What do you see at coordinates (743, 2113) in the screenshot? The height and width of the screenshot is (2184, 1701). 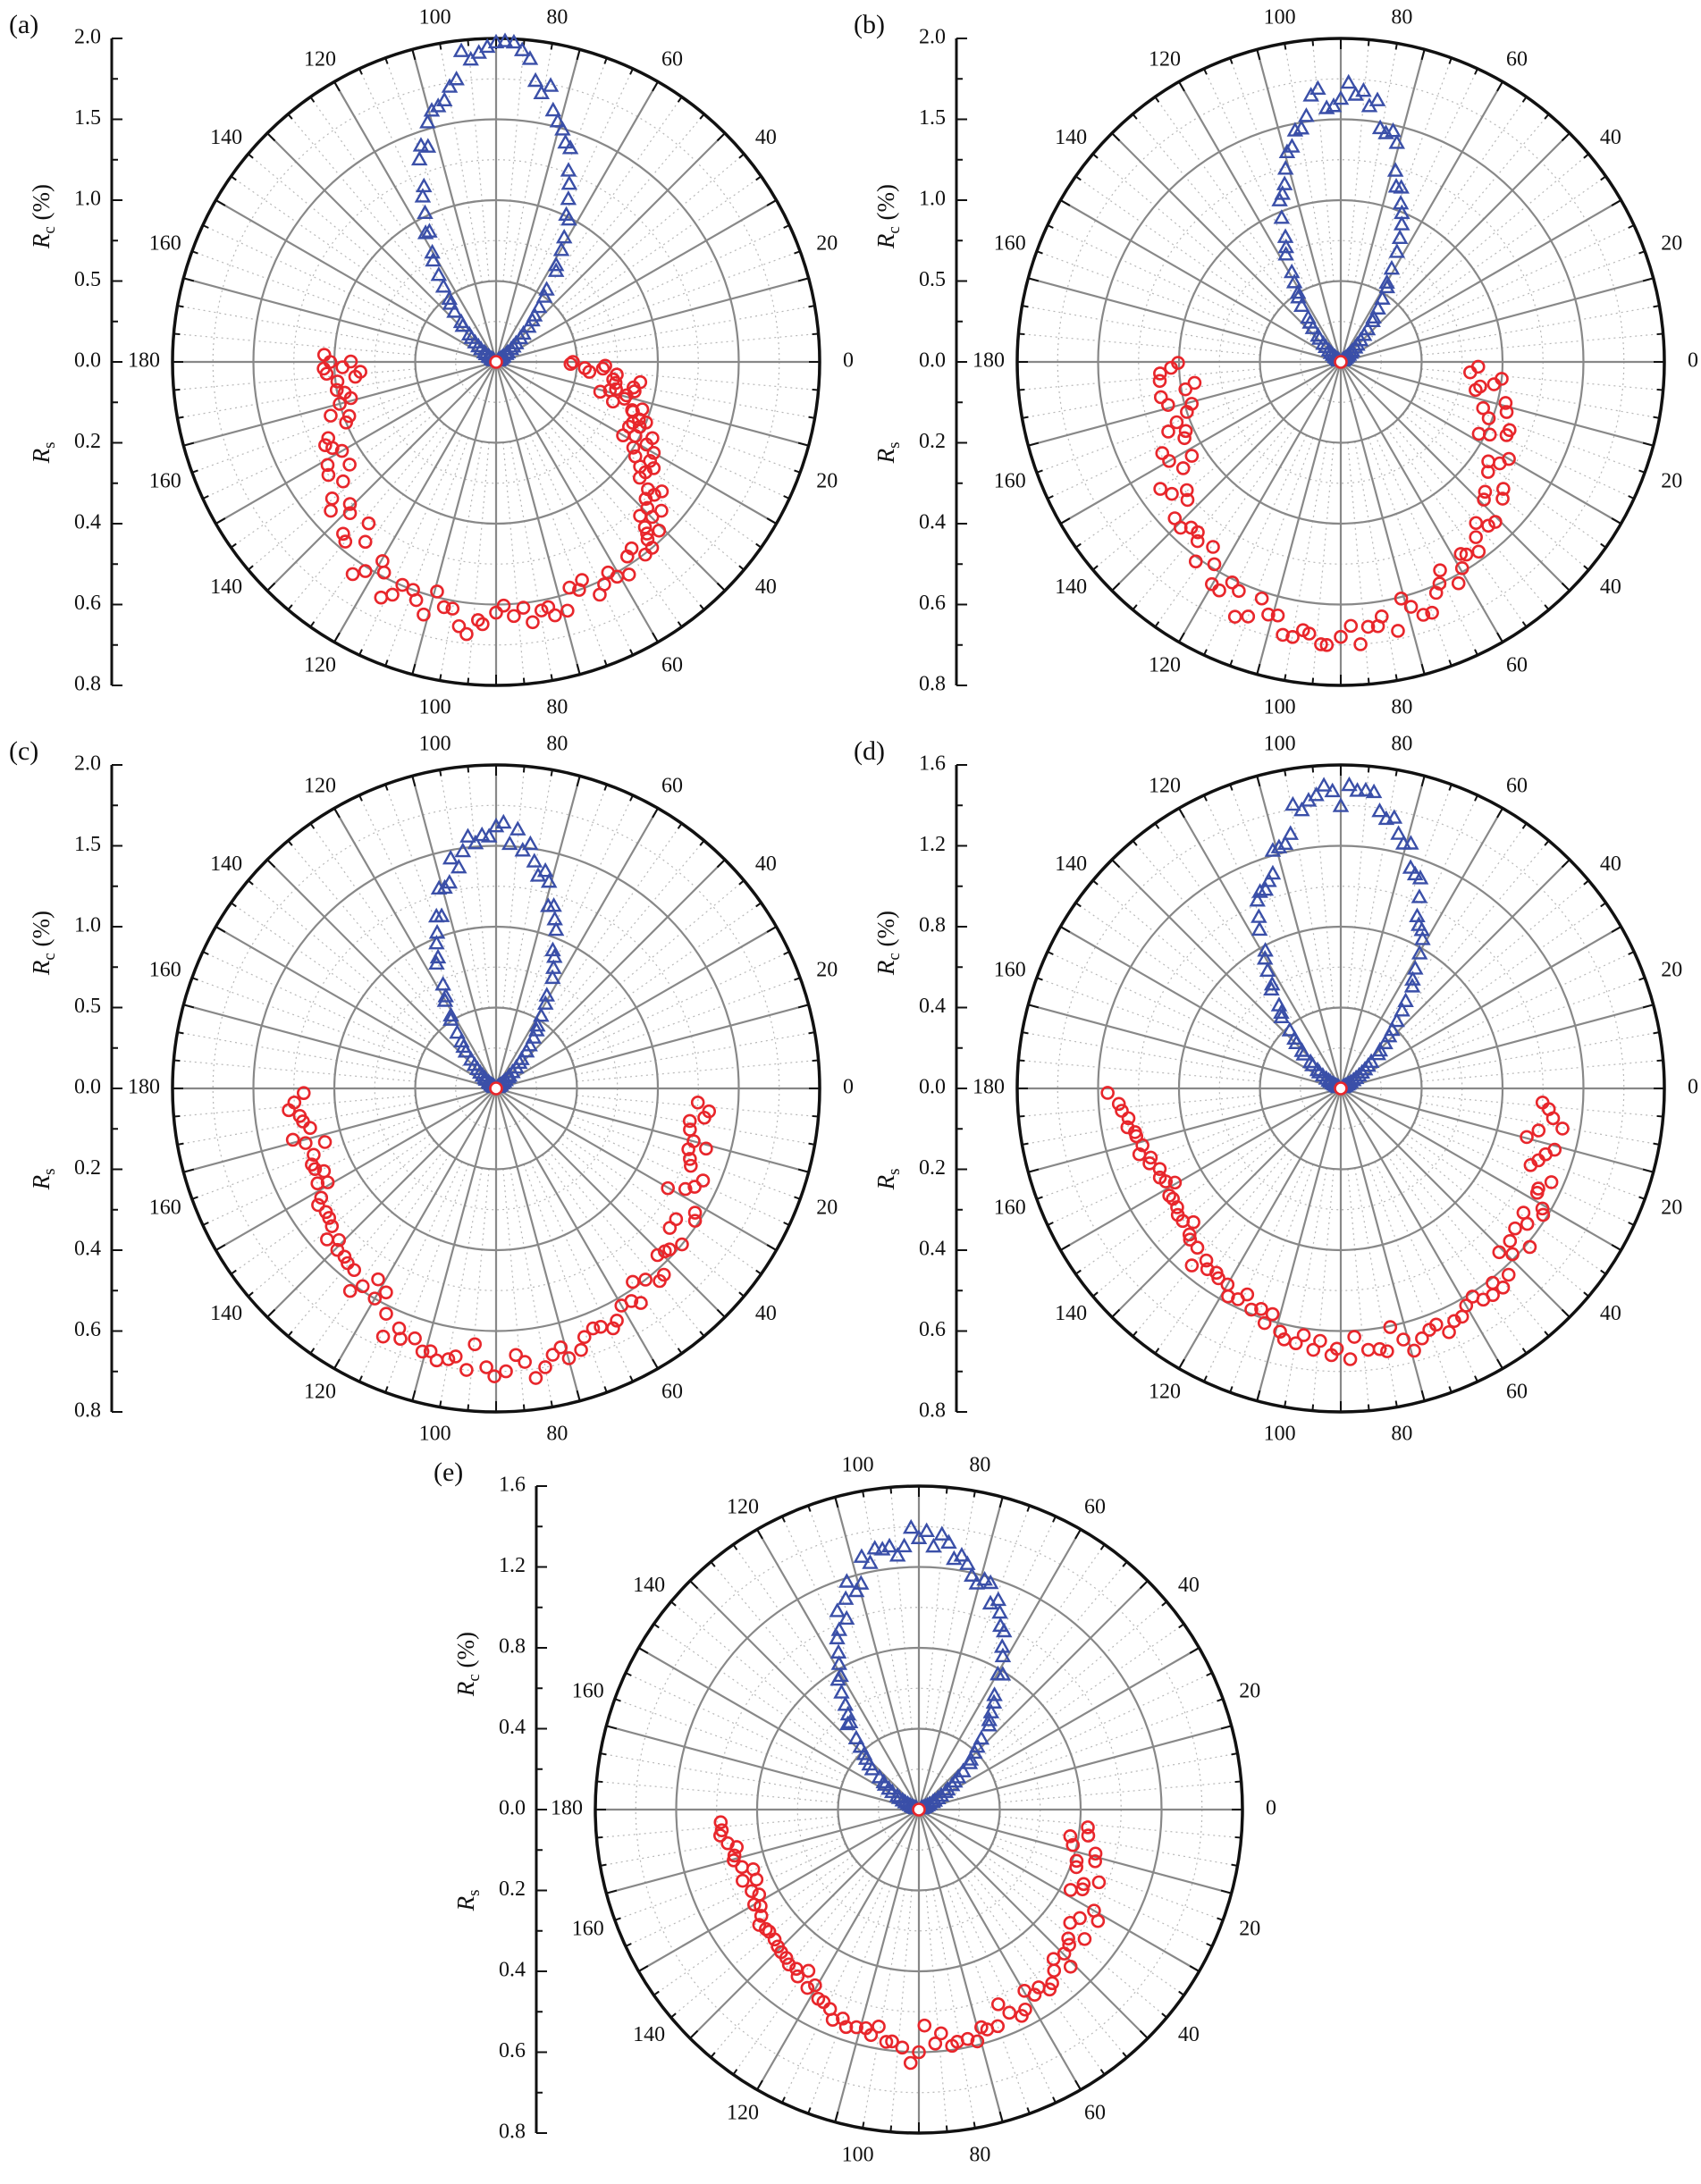 I see `angle-label-bottom: 120` at bounding box center [743, 2113].